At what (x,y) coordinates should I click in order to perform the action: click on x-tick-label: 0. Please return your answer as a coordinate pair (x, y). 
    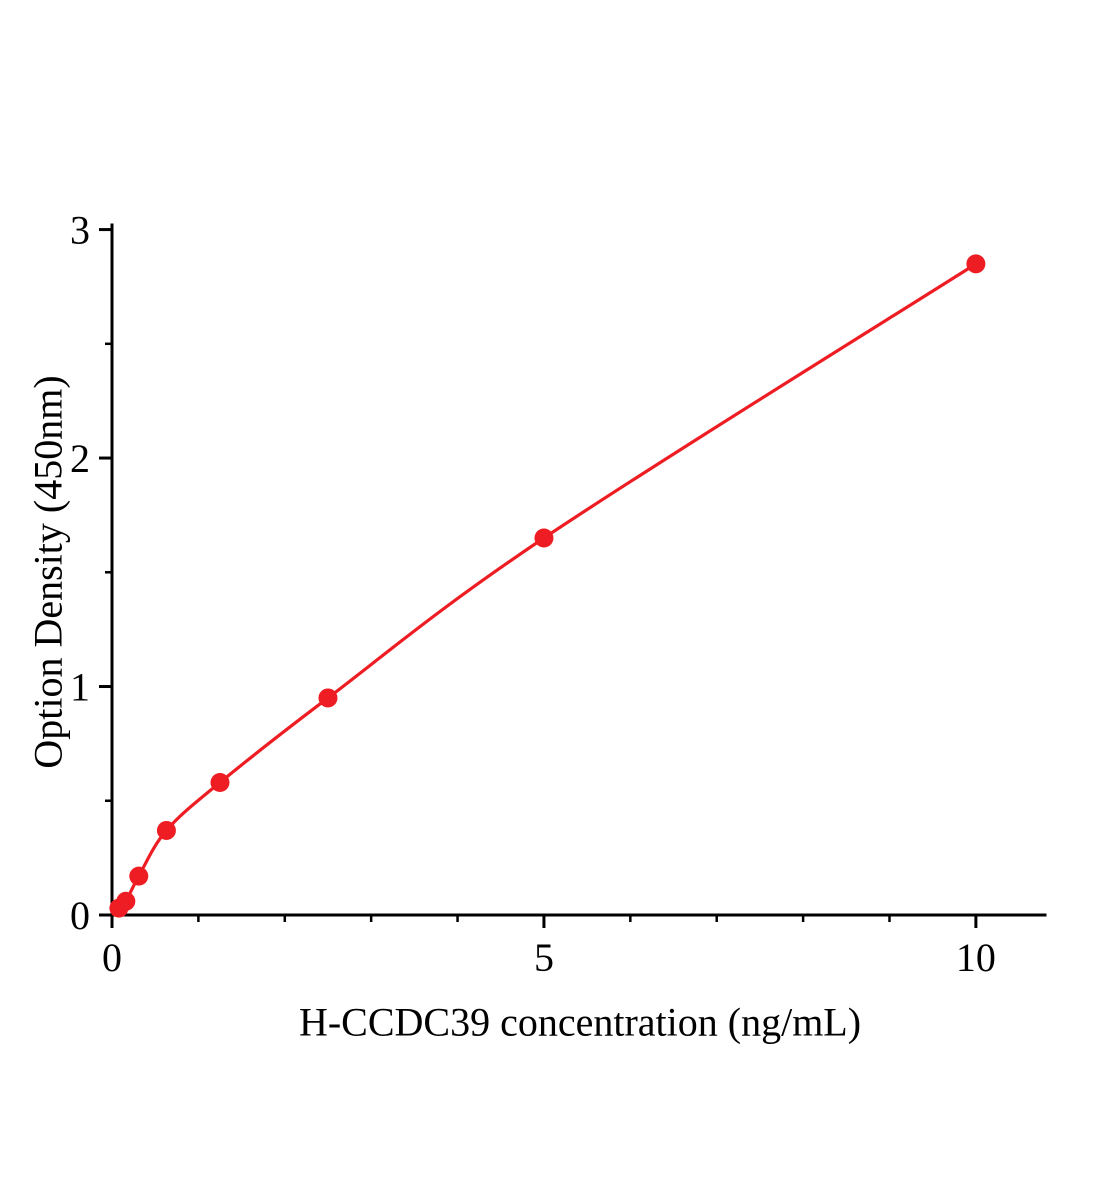
    Looking at the image, I should click on (112, 957).